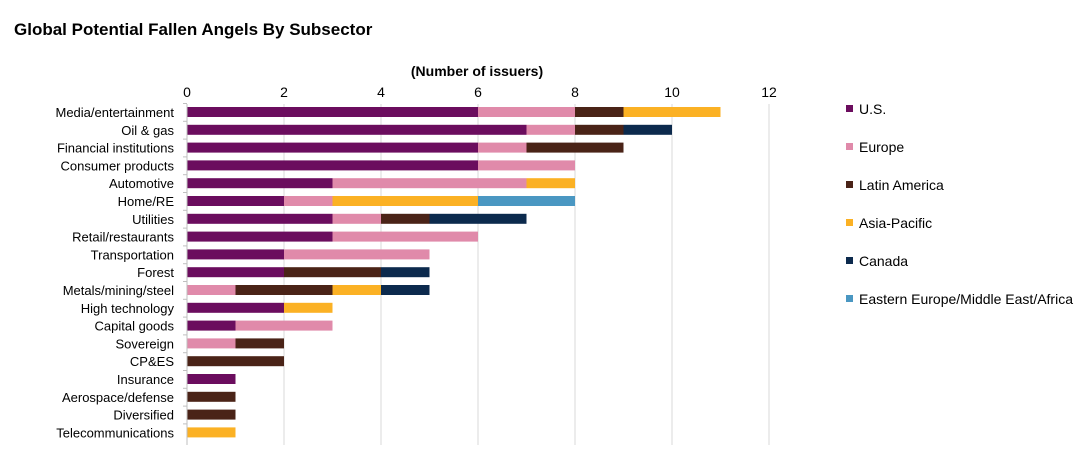 This screenshot has width=1080, height=472. Describe the element at coordinates (882, 147) in the screenshot. I see `legend-label: Europe` at that location.